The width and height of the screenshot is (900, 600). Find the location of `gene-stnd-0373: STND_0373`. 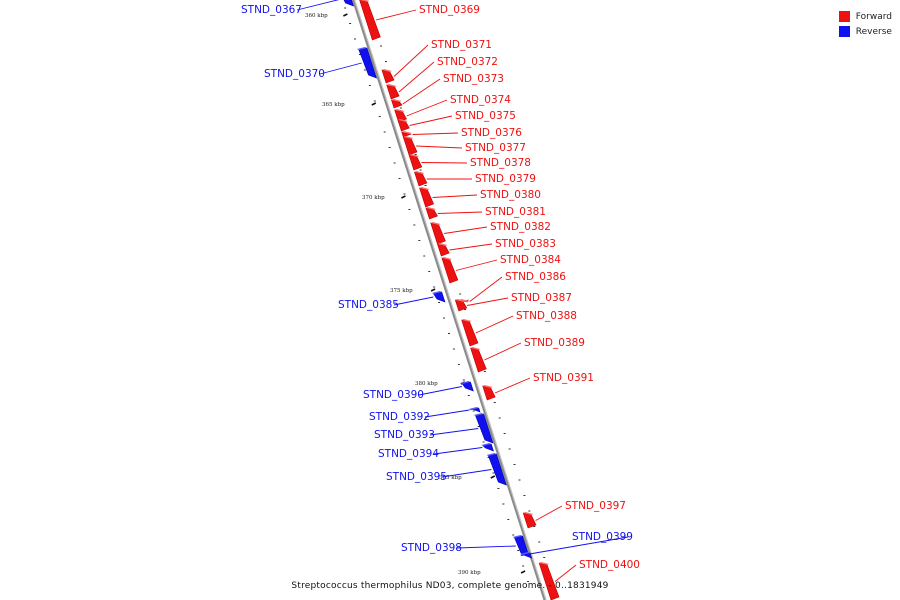

gene-stnd-0373: STND_0373 is located at coordinates (447, 91).